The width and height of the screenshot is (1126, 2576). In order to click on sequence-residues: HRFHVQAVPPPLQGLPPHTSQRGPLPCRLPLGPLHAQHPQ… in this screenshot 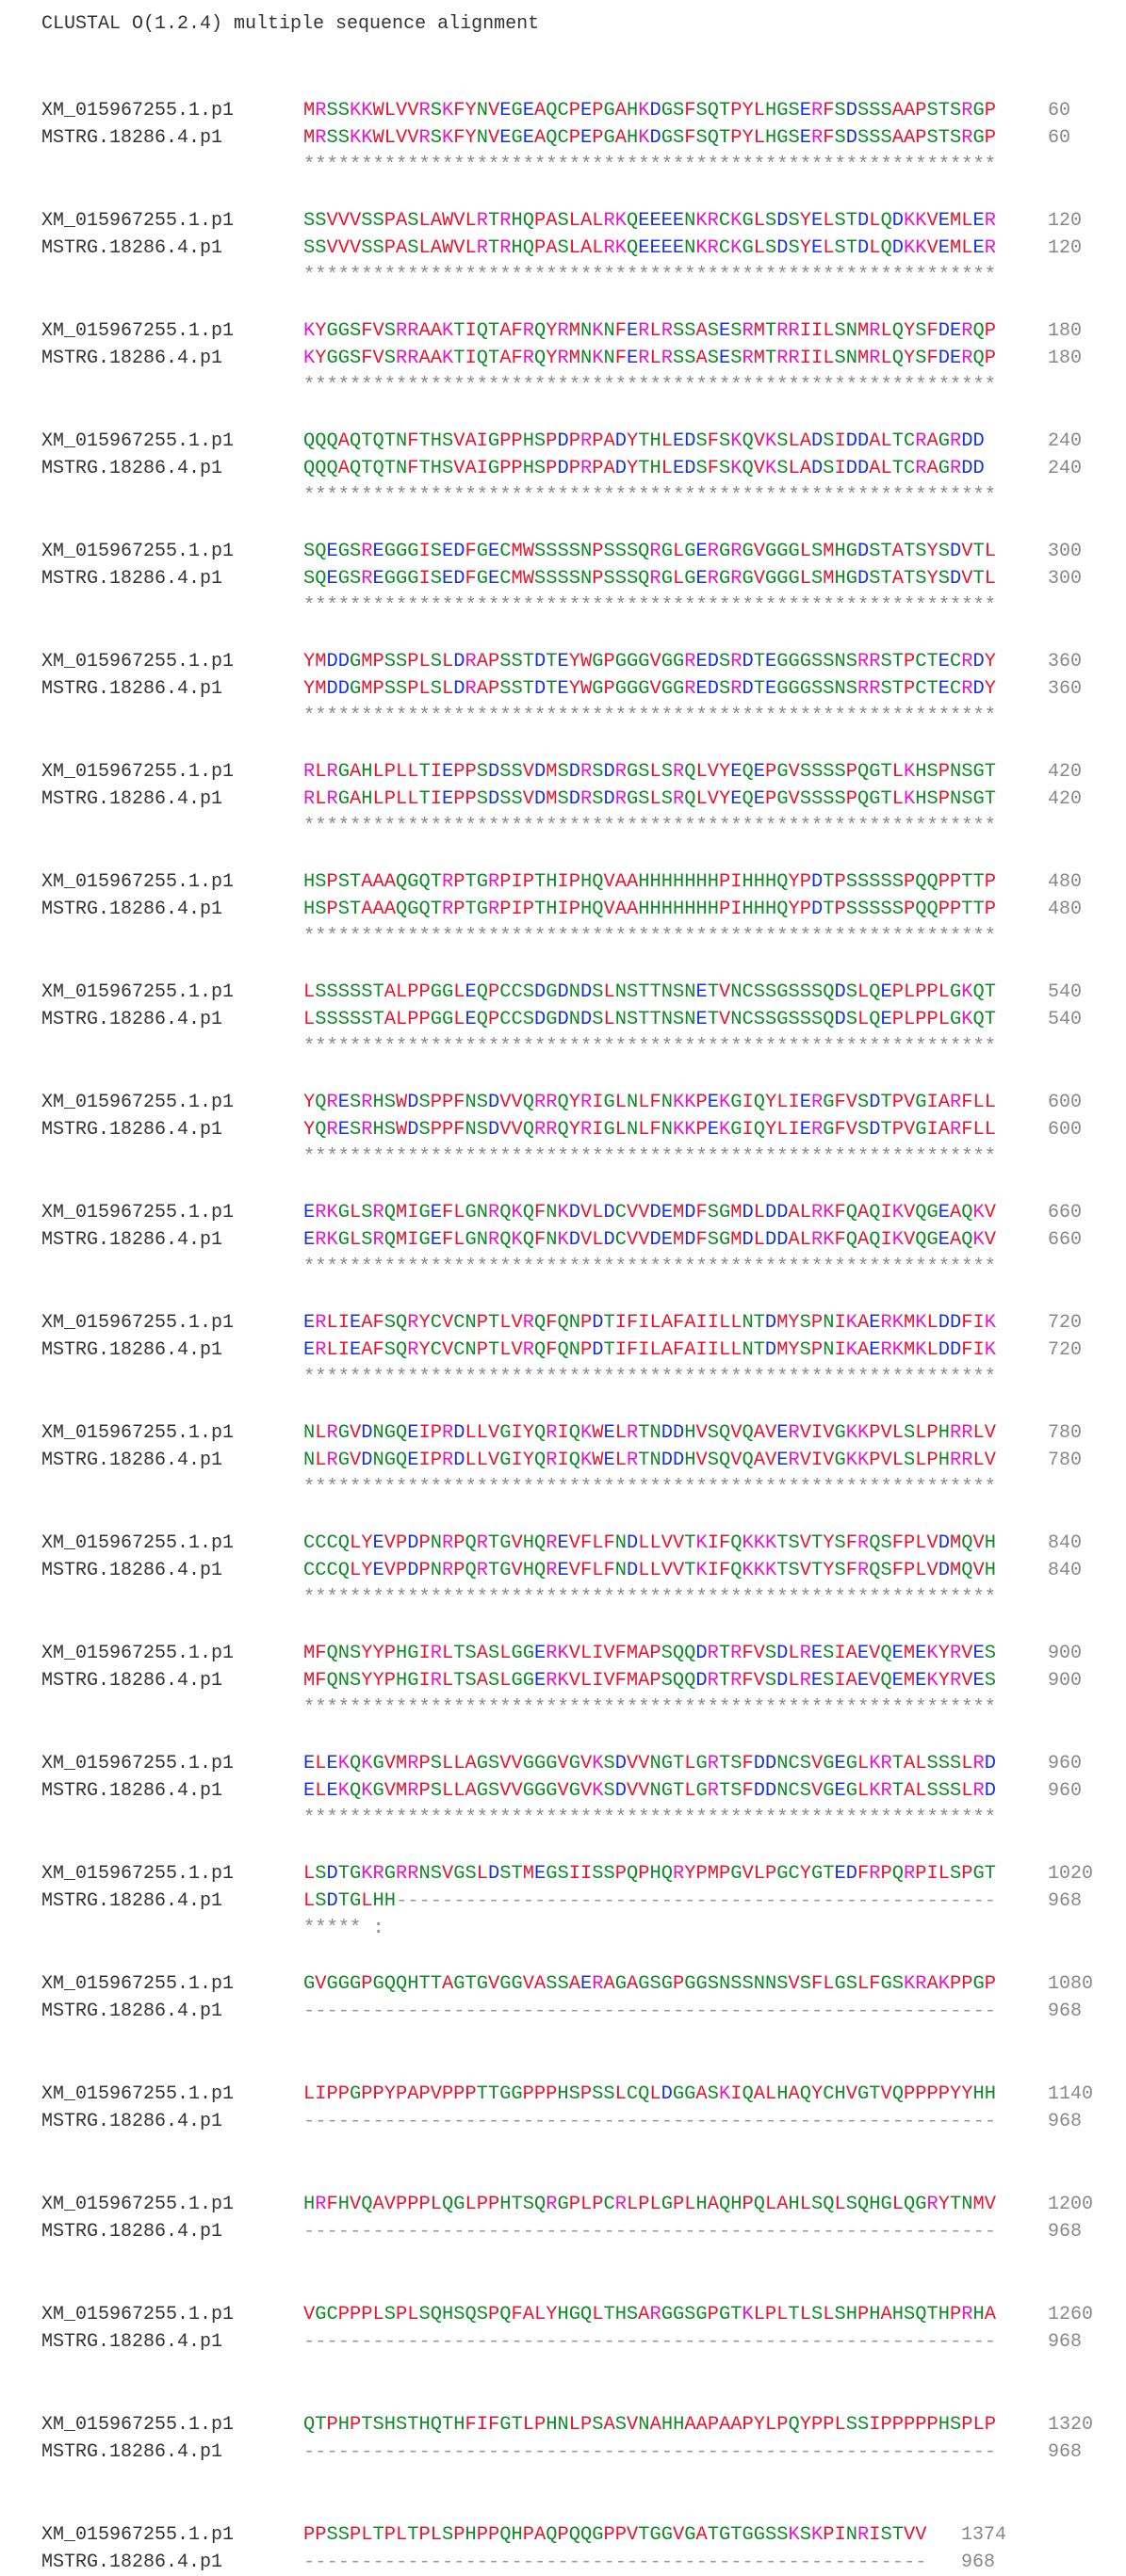, I will do `click(650, 2204)`.